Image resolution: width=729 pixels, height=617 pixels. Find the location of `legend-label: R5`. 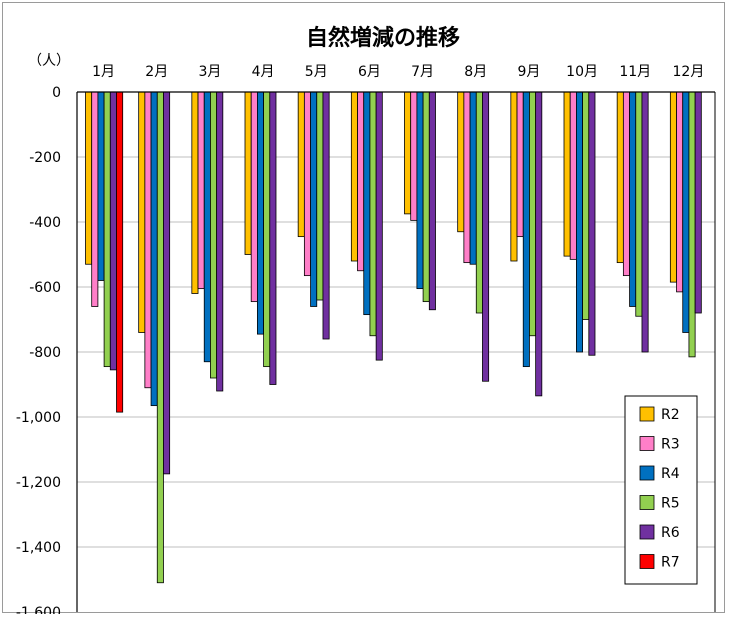

legend-label: R5 is located at coordinates (670, 504).